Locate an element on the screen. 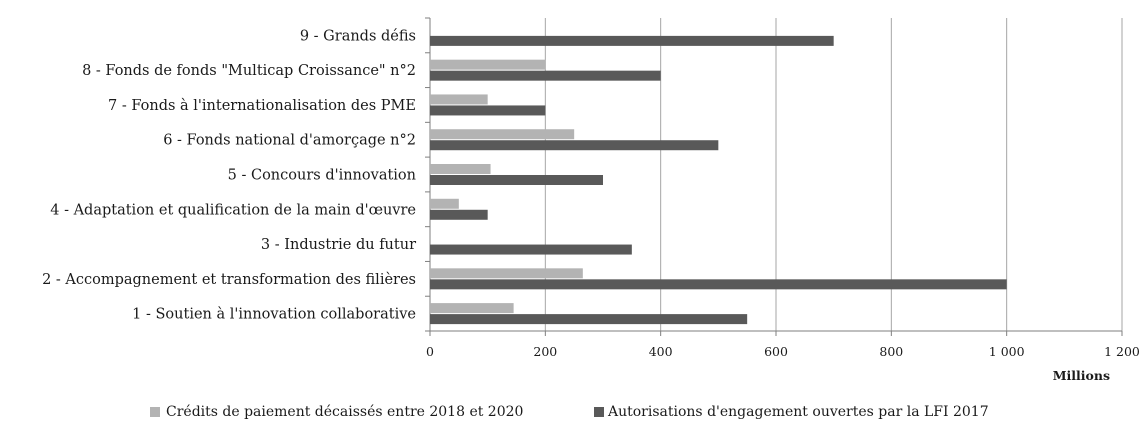 This screenshot has height=427, width=1142. x-tick-label-1200: 1 200 is located at coordinates (1122, 351).